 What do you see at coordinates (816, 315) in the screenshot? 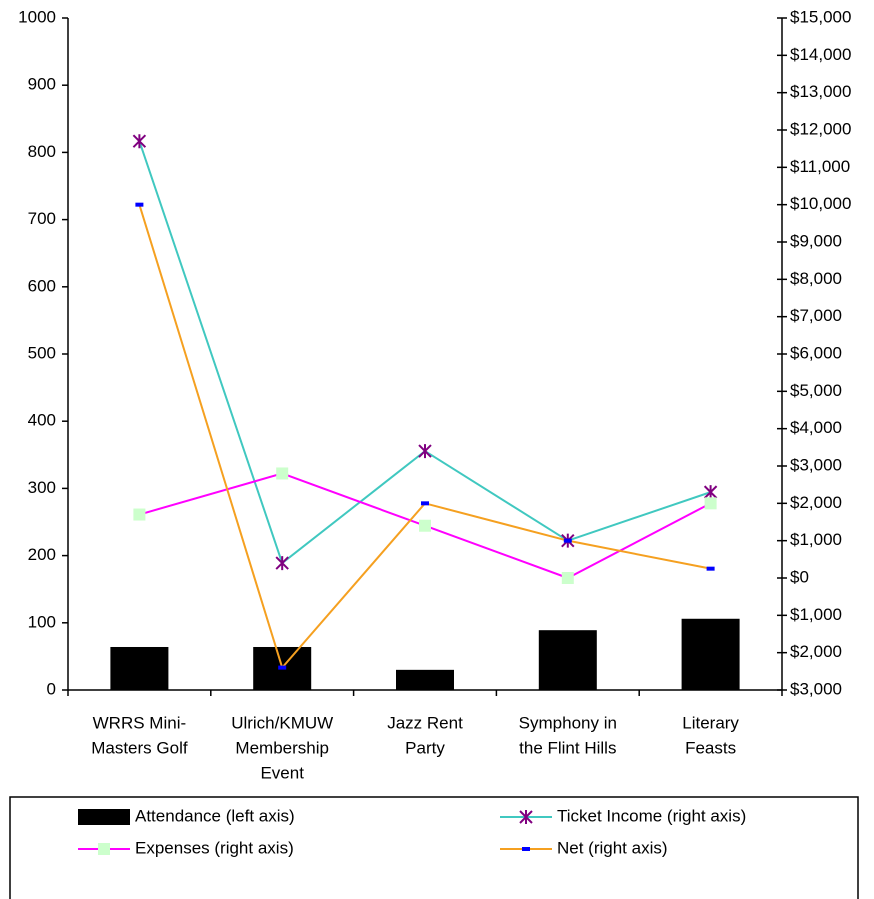
I see `y2-tick-label: $7,000` at bounding box center [816, 315].